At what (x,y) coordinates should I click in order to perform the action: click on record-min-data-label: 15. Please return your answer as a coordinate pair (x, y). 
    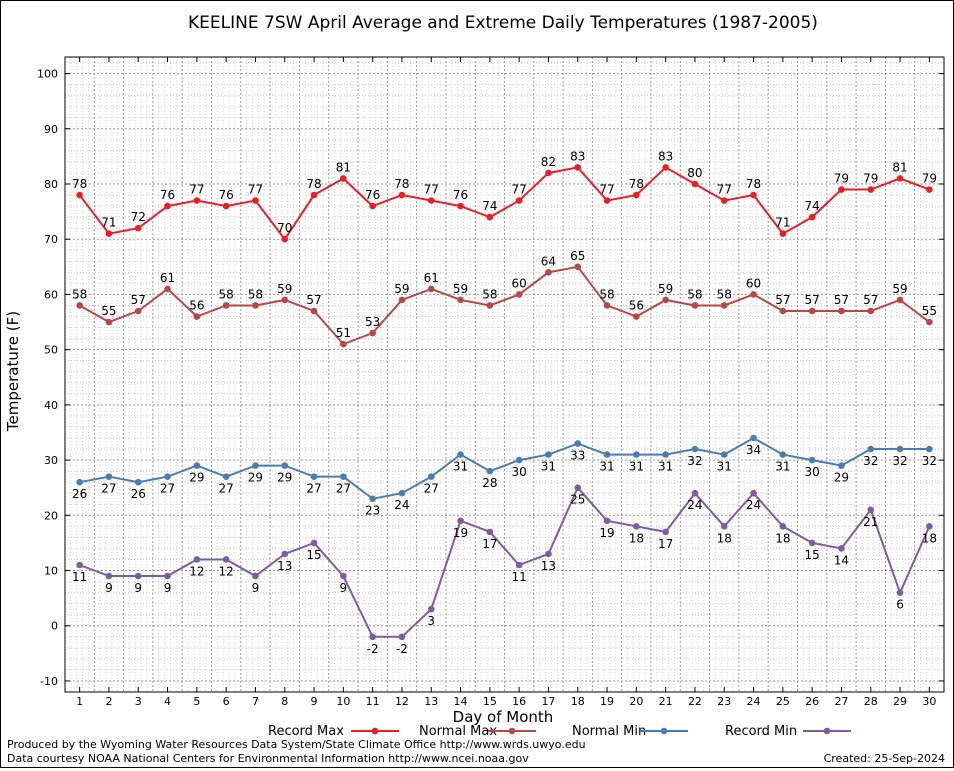
    Looking at the image, I should click on (313, 555).